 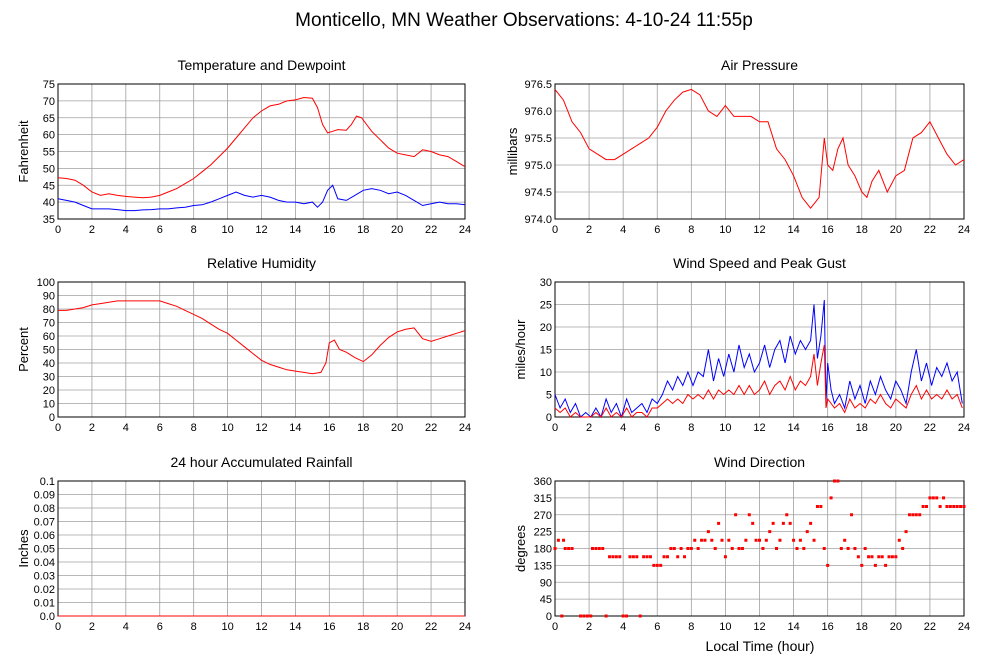 I want to click on x-tick-label: 18, so click(x=862, y=428).